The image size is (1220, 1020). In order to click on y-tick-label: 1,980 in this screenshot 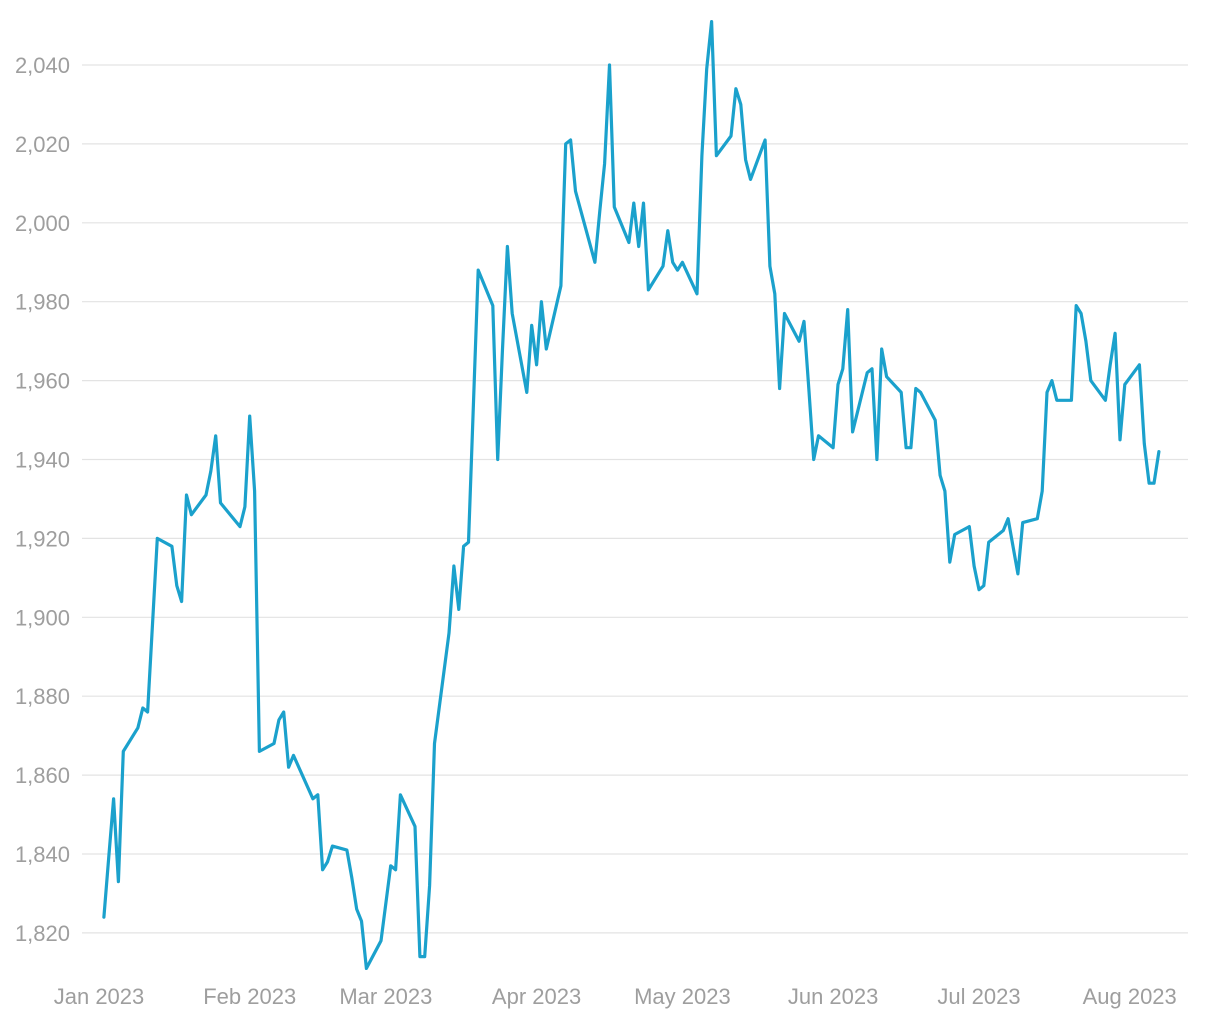, I will do `click(42, 302)`.